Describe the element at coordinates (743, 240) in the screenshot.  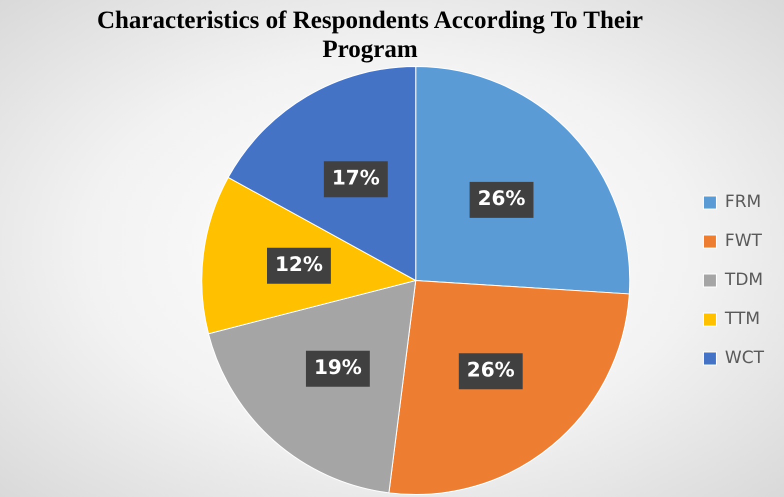
I see `legend-label: FWT` at that location.